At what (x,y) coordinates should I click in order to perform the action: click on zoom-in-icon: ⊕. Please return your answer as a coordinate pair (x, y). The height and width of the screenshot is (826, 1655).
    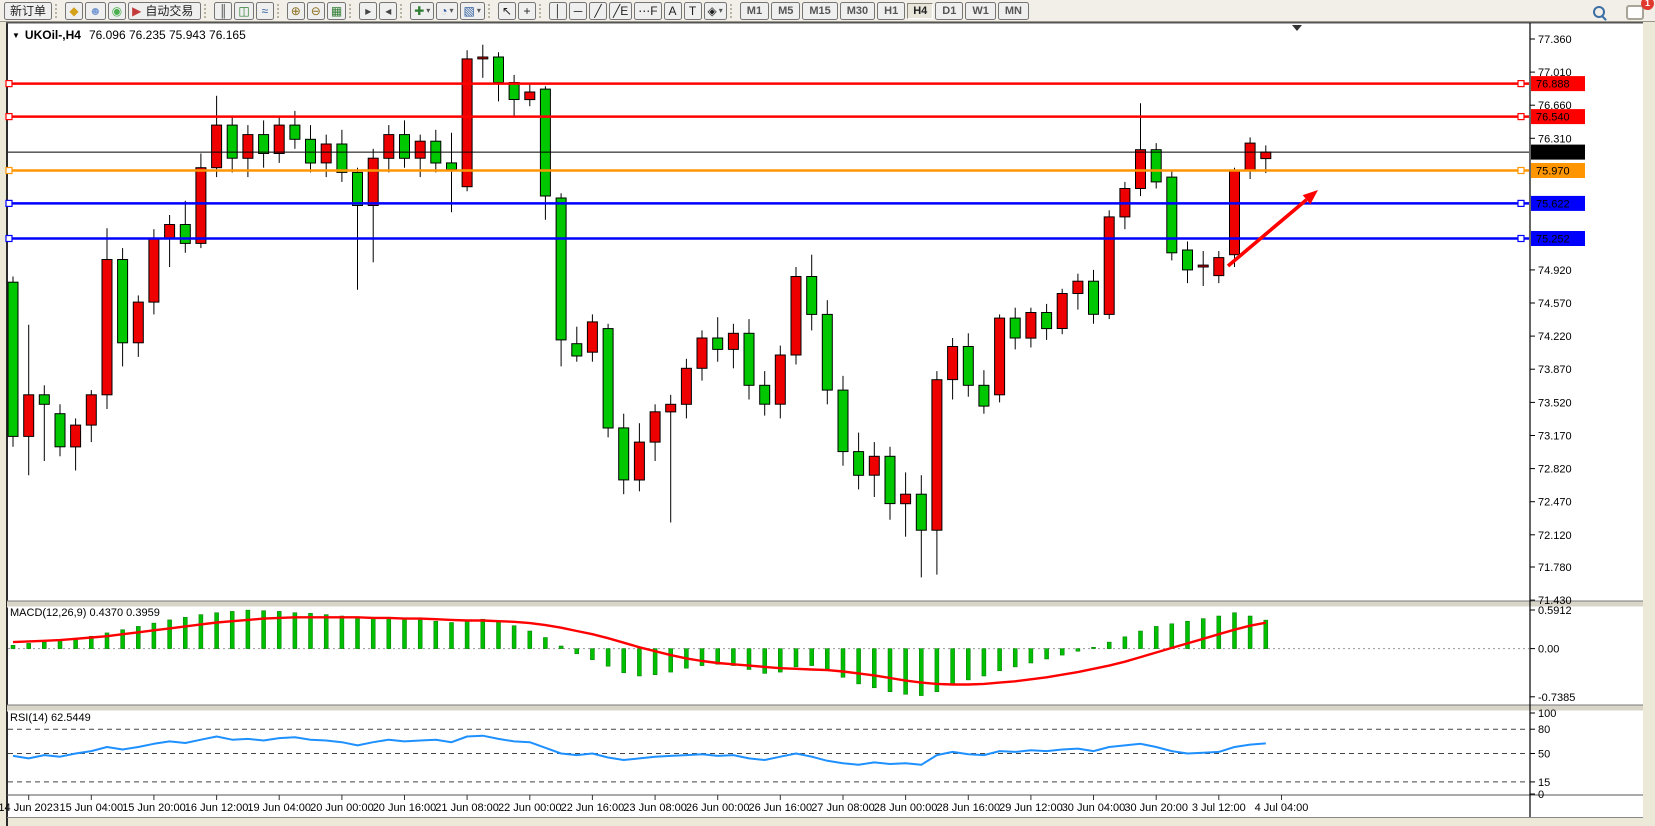
    Looking at the image, I should click on (295, 10).